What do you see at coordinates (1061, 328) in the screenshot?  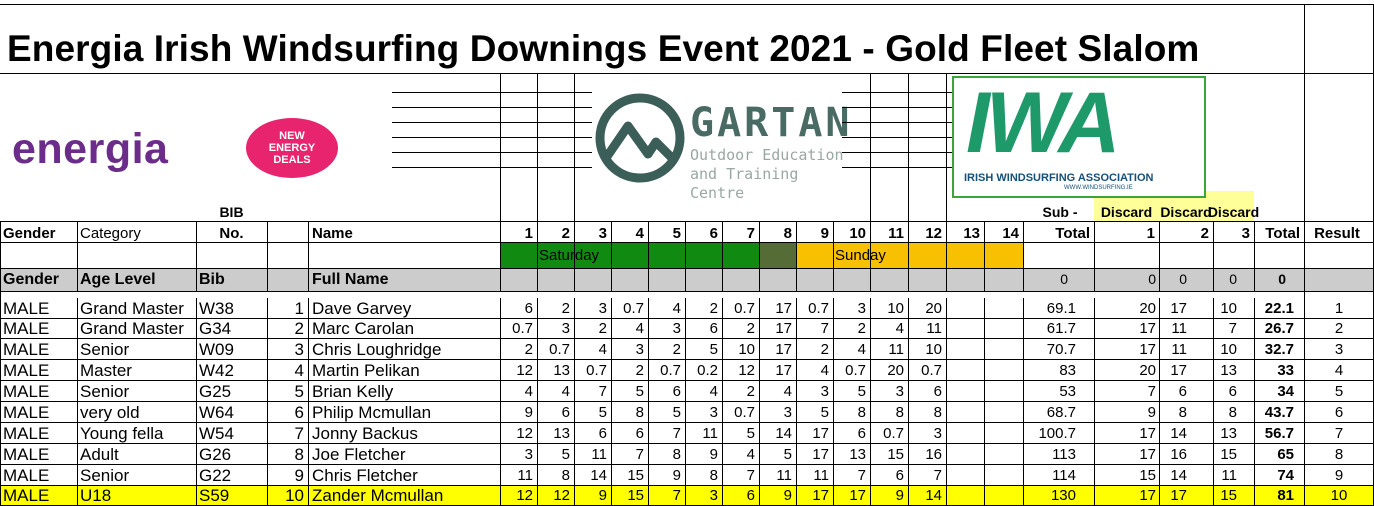 I see `row-subtotal: 61.7` at bounding box center [1061, 328].